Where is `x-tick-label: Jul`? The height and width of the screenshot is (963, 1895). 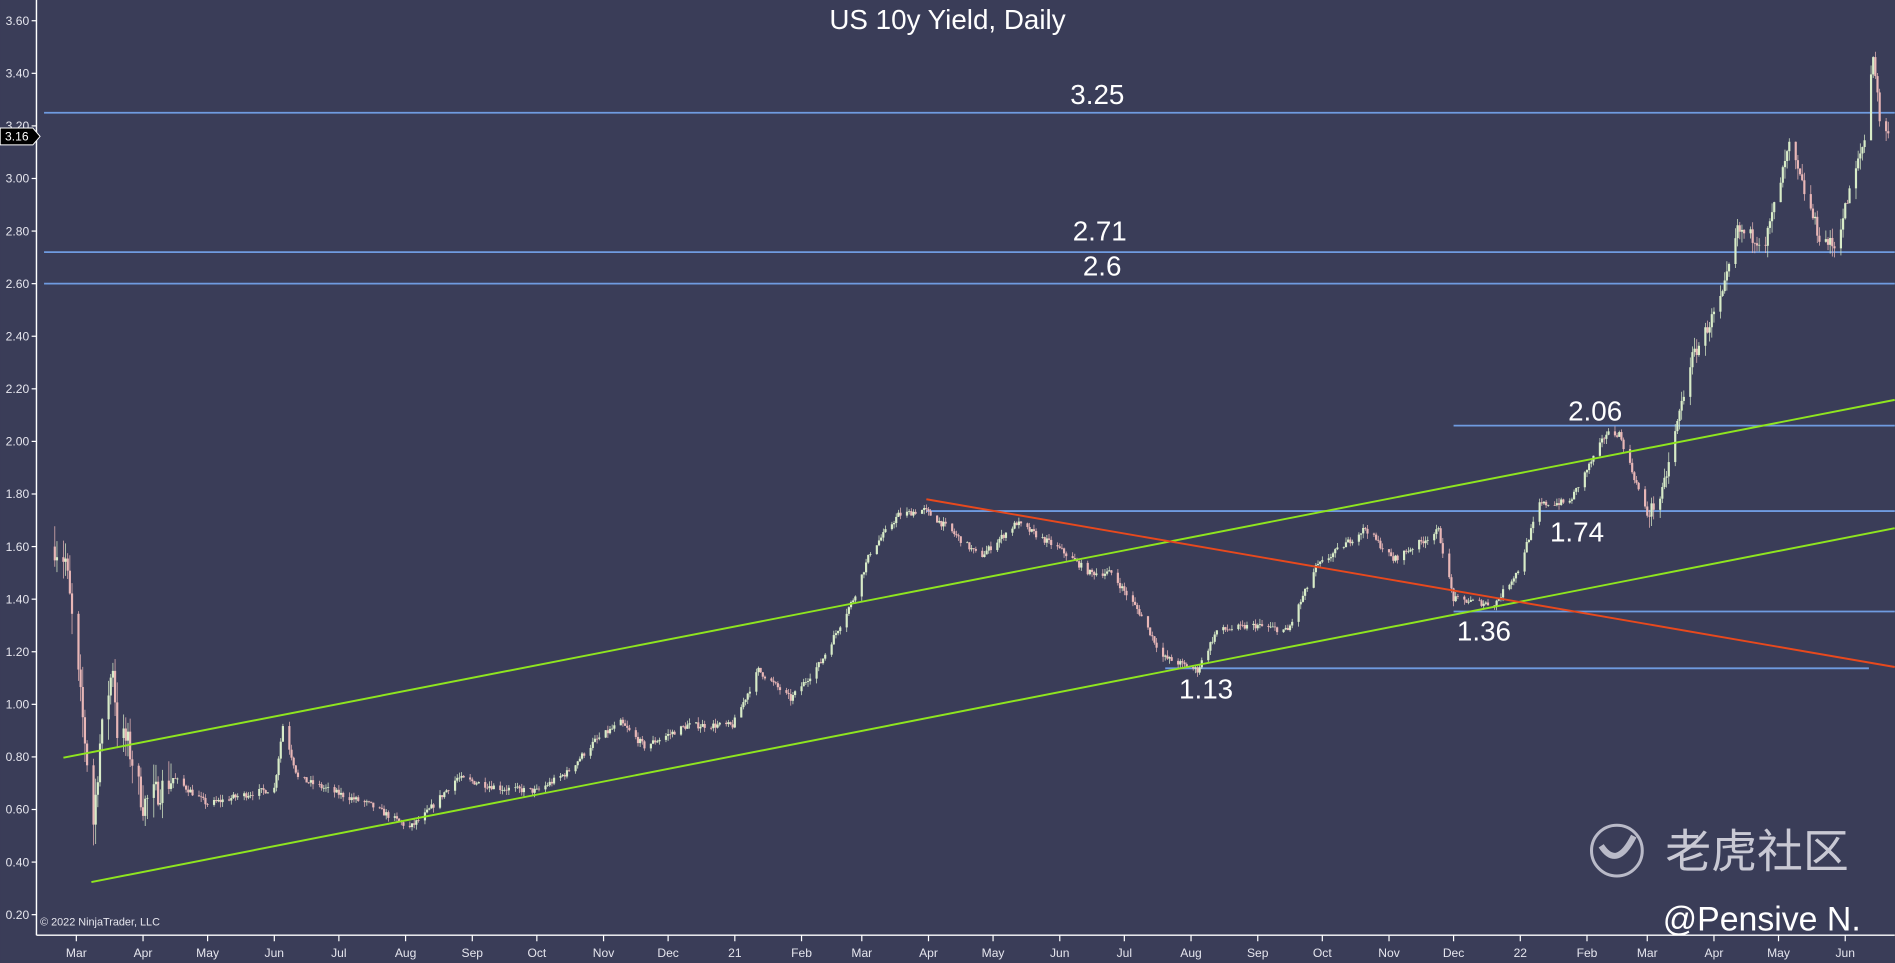 x-tick-label: Jul is located at coordinates (338, 953).